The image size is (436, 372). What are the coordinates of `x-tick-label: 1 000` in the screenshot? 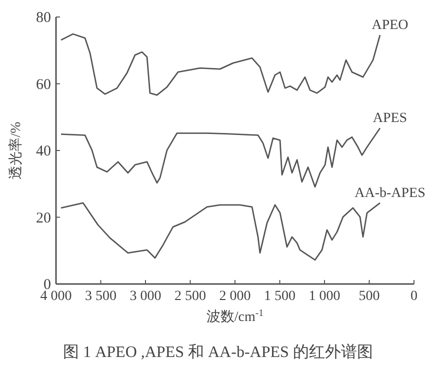 It's located at (324, 296).